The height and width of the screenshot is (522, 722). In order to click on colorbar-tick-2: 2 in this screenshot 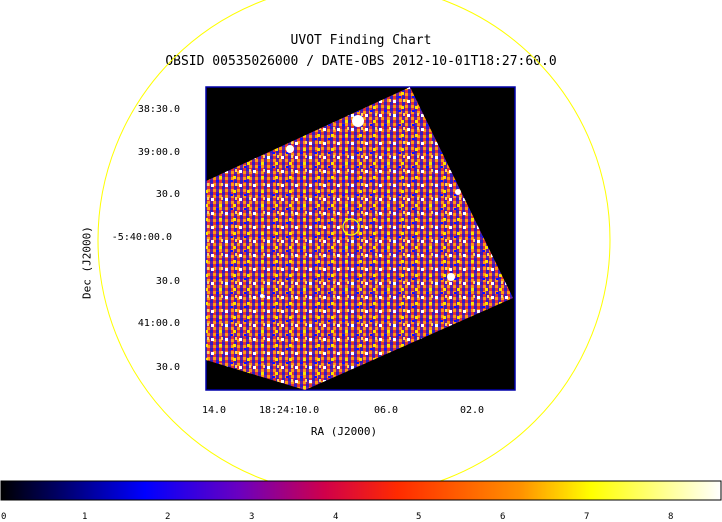, I will do `click(168, 517)`.